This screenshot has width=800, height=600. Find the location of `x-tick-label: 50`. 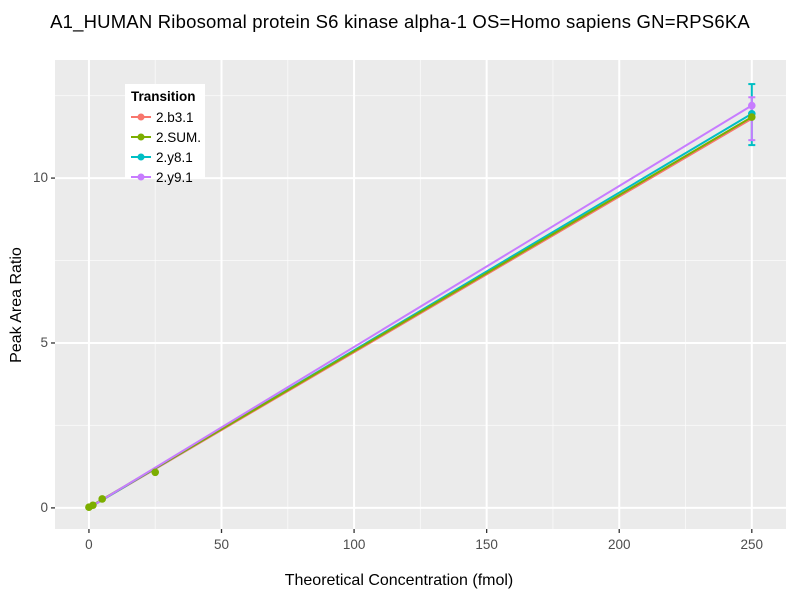

x-tick-label: 50 is located at coordinates (221, 544).